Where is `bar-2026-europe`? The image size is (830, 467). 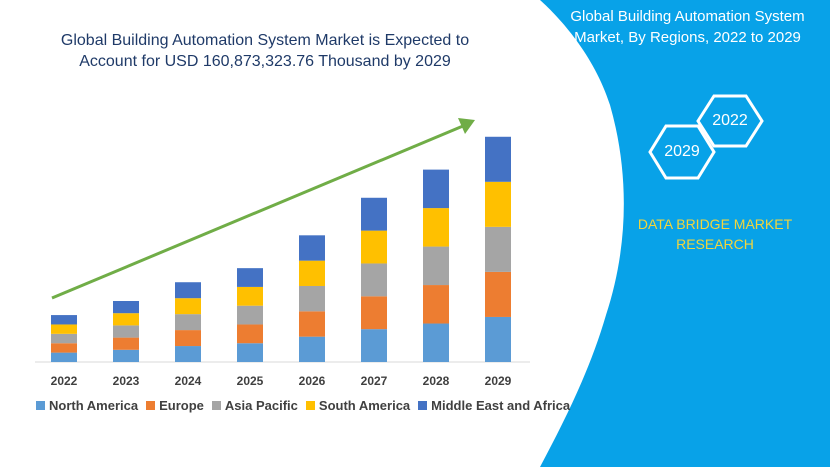 bar-2026-europe is located at coordinates (312, 324).